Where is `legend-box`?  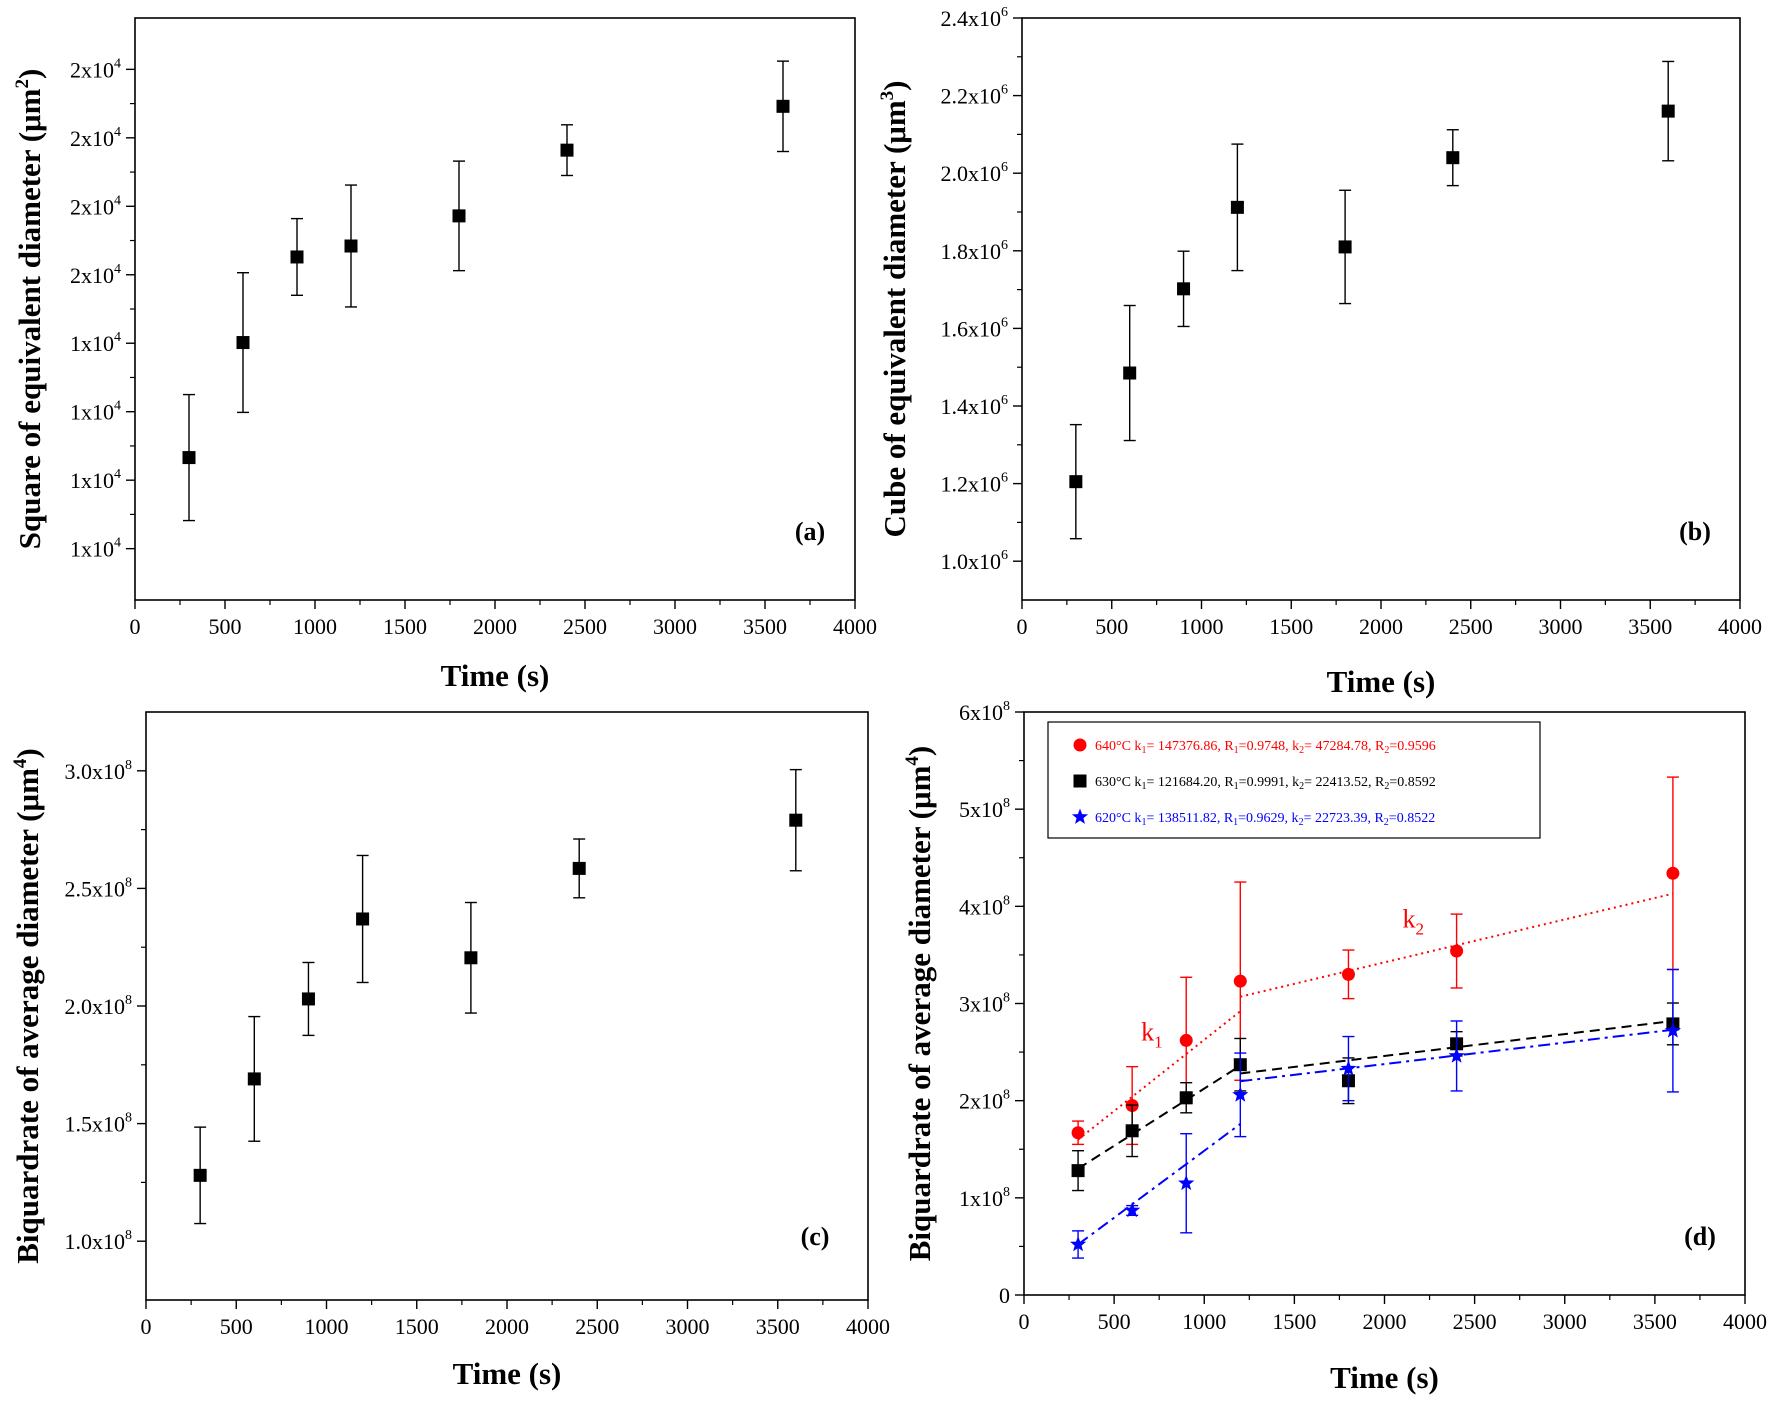
legend-box is located at coordinates (1294, 780).